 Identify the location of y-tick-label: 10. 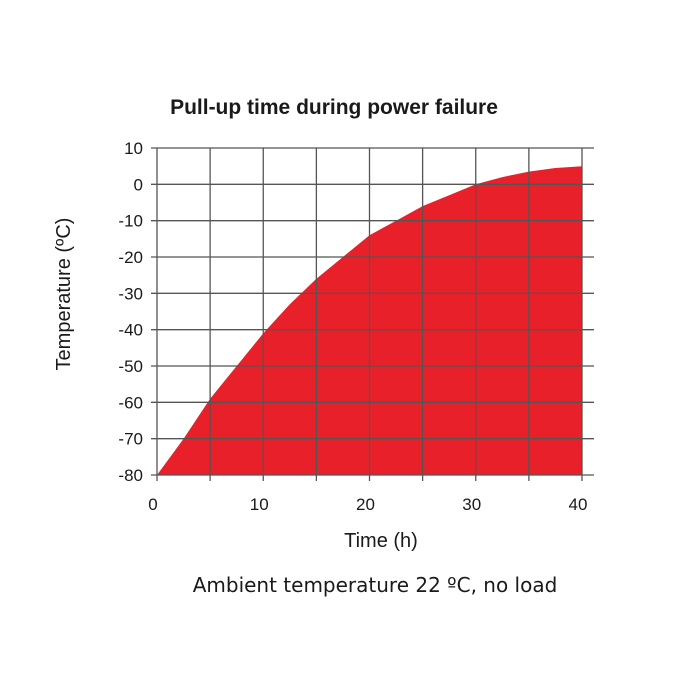
(133, 148).